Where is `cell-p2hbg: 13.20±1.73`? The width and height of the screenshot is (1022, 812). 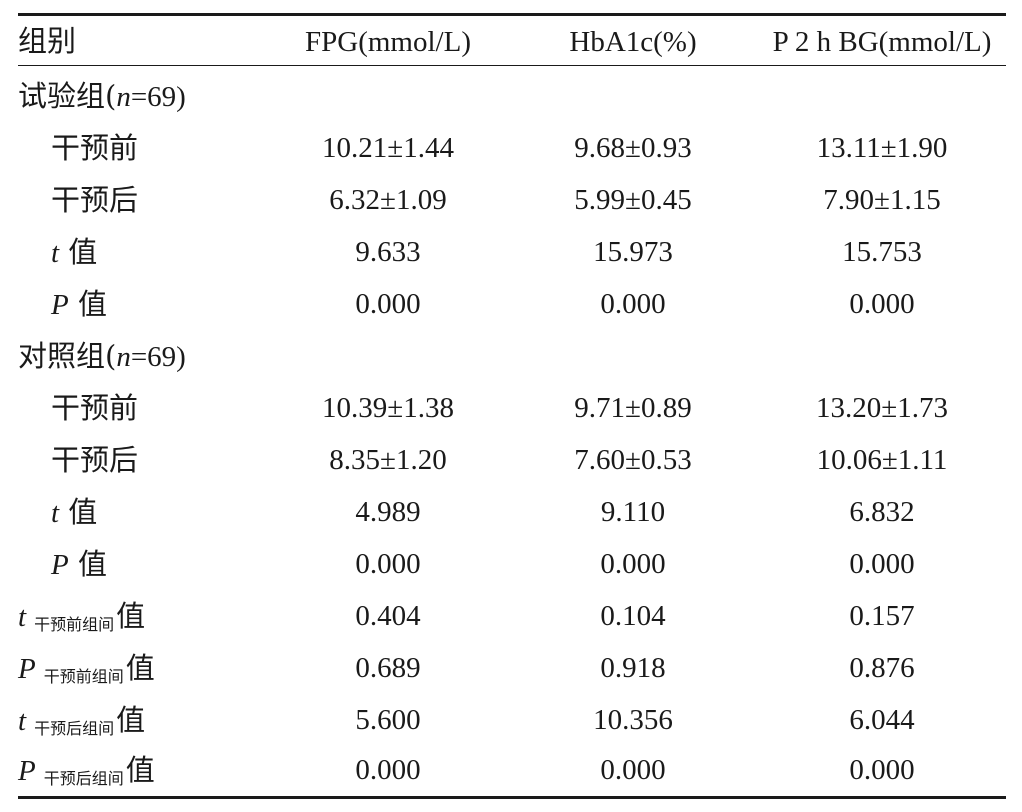 cell-p2hbg: 13.20±1.73 is located at coordinates (882, 408).